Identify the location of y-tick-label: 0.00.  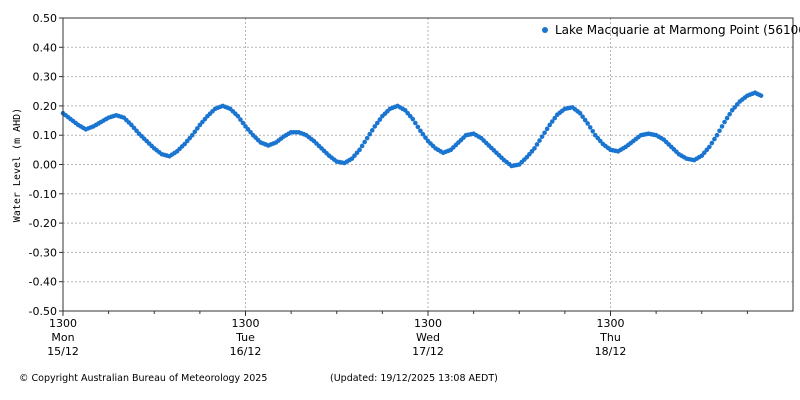
(45, 165).